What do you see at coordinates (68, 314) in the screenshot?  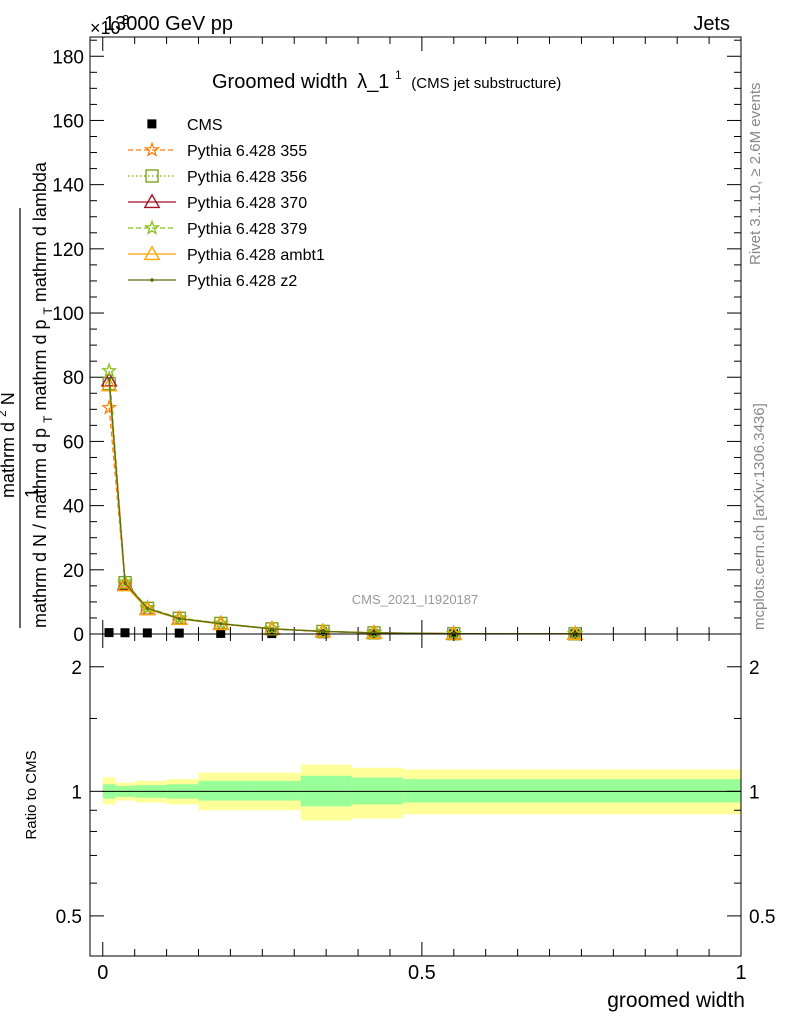 I see `y-tick-label: 100` at bounding box center [68, 314].